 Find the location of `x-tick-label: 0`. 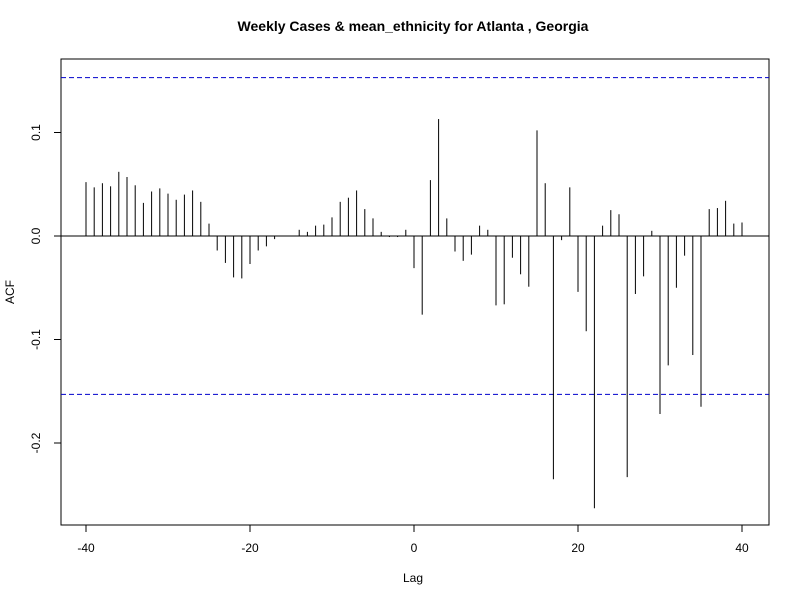

x-tick-label: 0 is located at coordinates (414, 548).